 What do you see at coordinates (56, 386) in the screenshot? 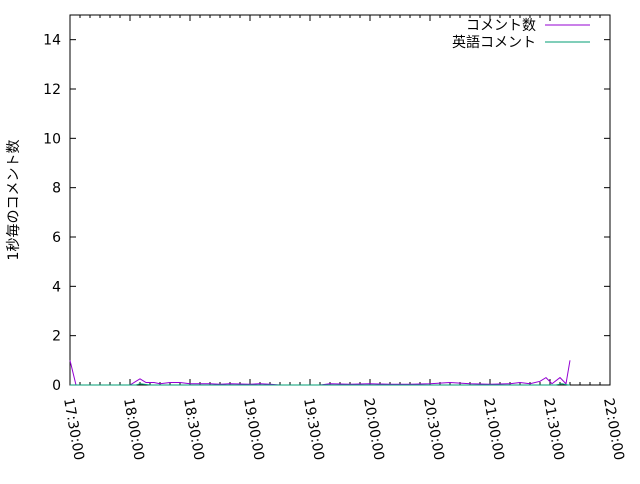
I see `y-tick-label: 0` at bounding box center [56, 386].